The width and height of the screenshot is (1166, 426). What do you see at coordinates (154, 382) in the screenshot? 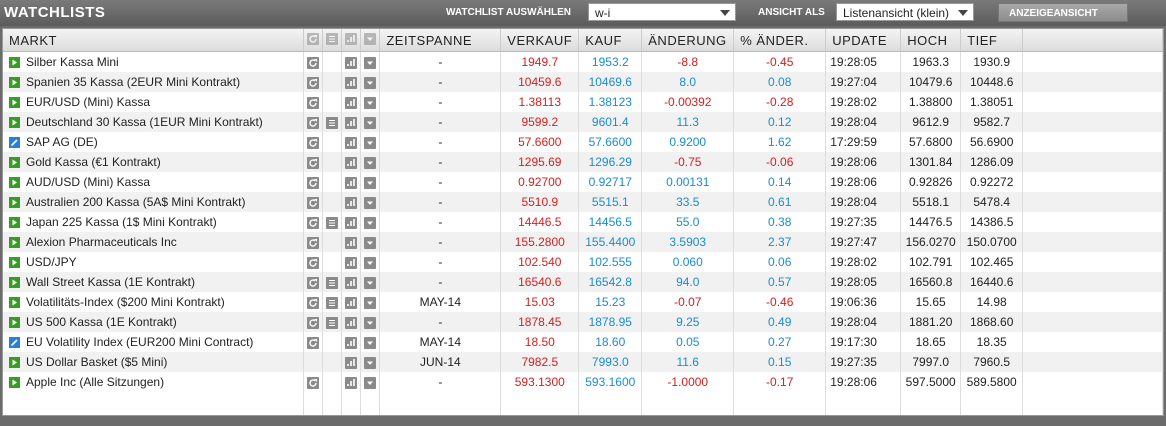
I see `market-name: Apple Inc (Alle Sitzungen)` at bounding box center [154, 382].